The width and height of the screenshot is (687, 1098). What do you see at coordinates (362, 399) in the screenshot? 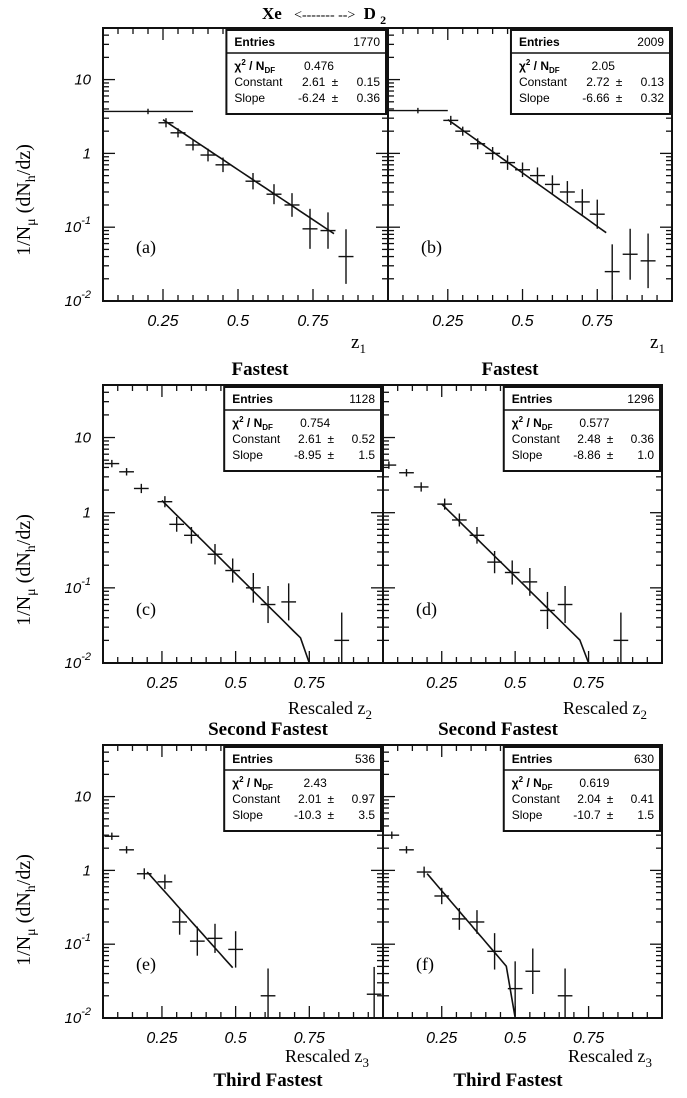
I see `stats-entries-value: 1128` at bounding box center [362, 399].